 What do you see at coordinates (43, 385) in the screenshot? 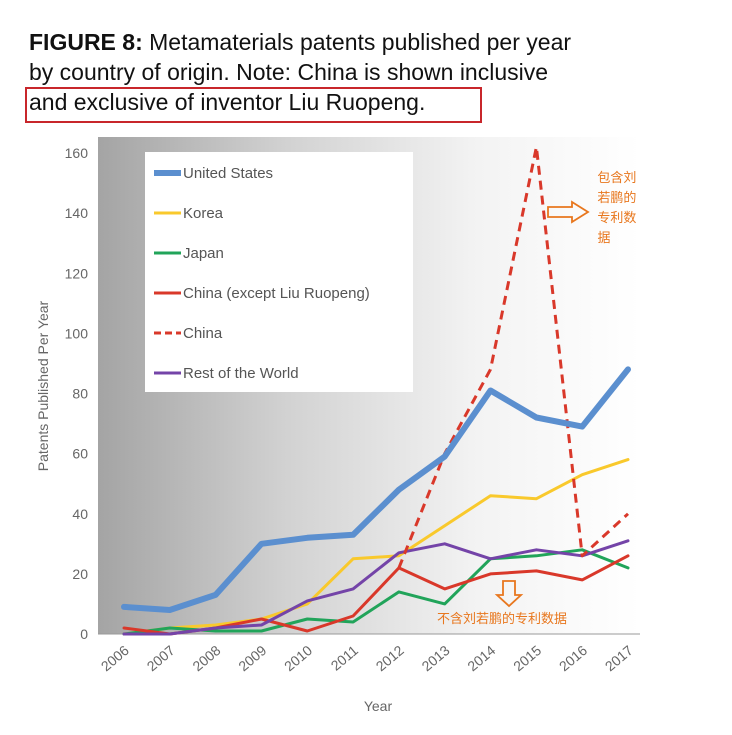
I see `y-axis-title: Patents Published Per Year` at bounding box center [43, 385].